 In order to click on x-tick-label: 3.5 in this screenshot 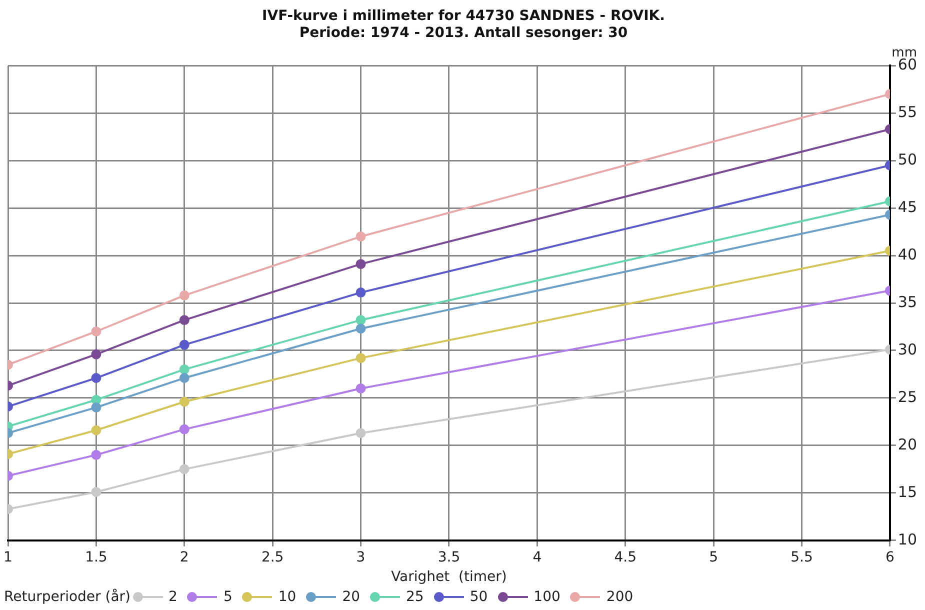, I will do `click(449, 557)`.